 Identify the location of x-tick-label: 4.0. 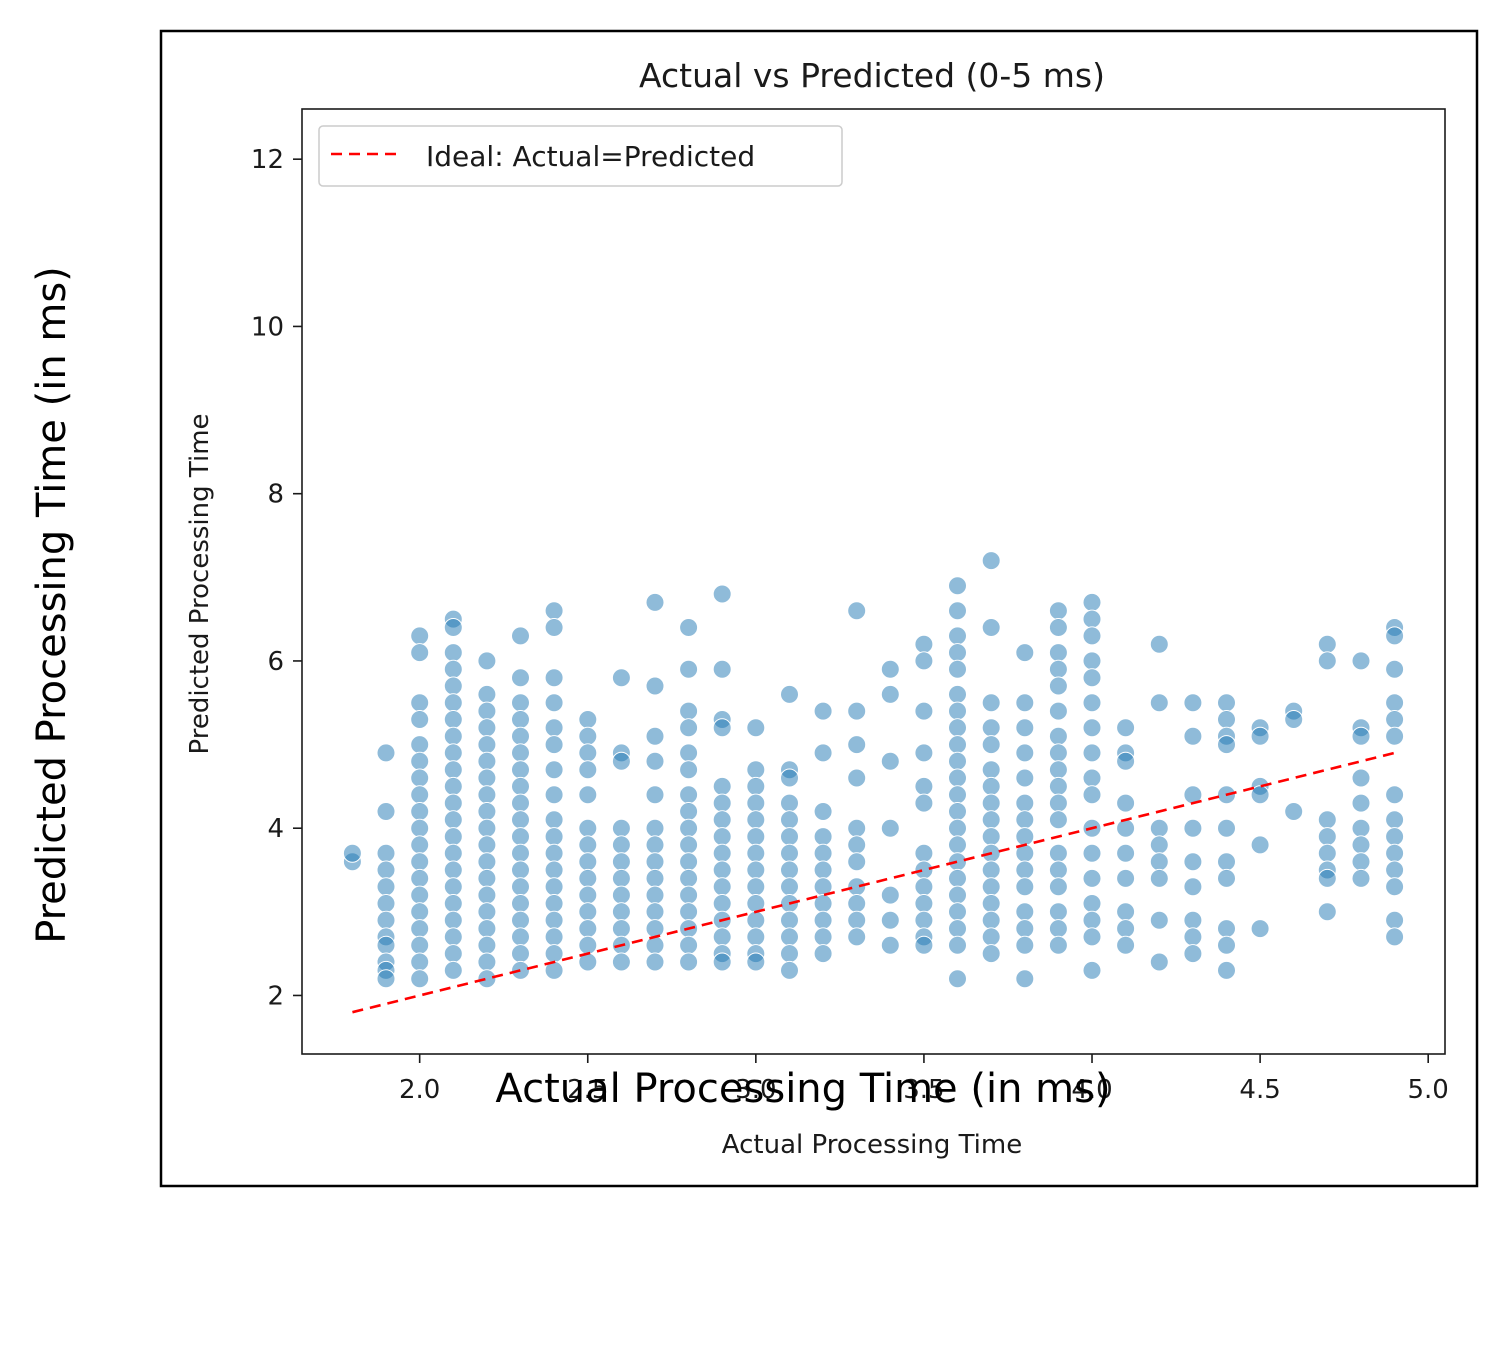
(1091, 1090).